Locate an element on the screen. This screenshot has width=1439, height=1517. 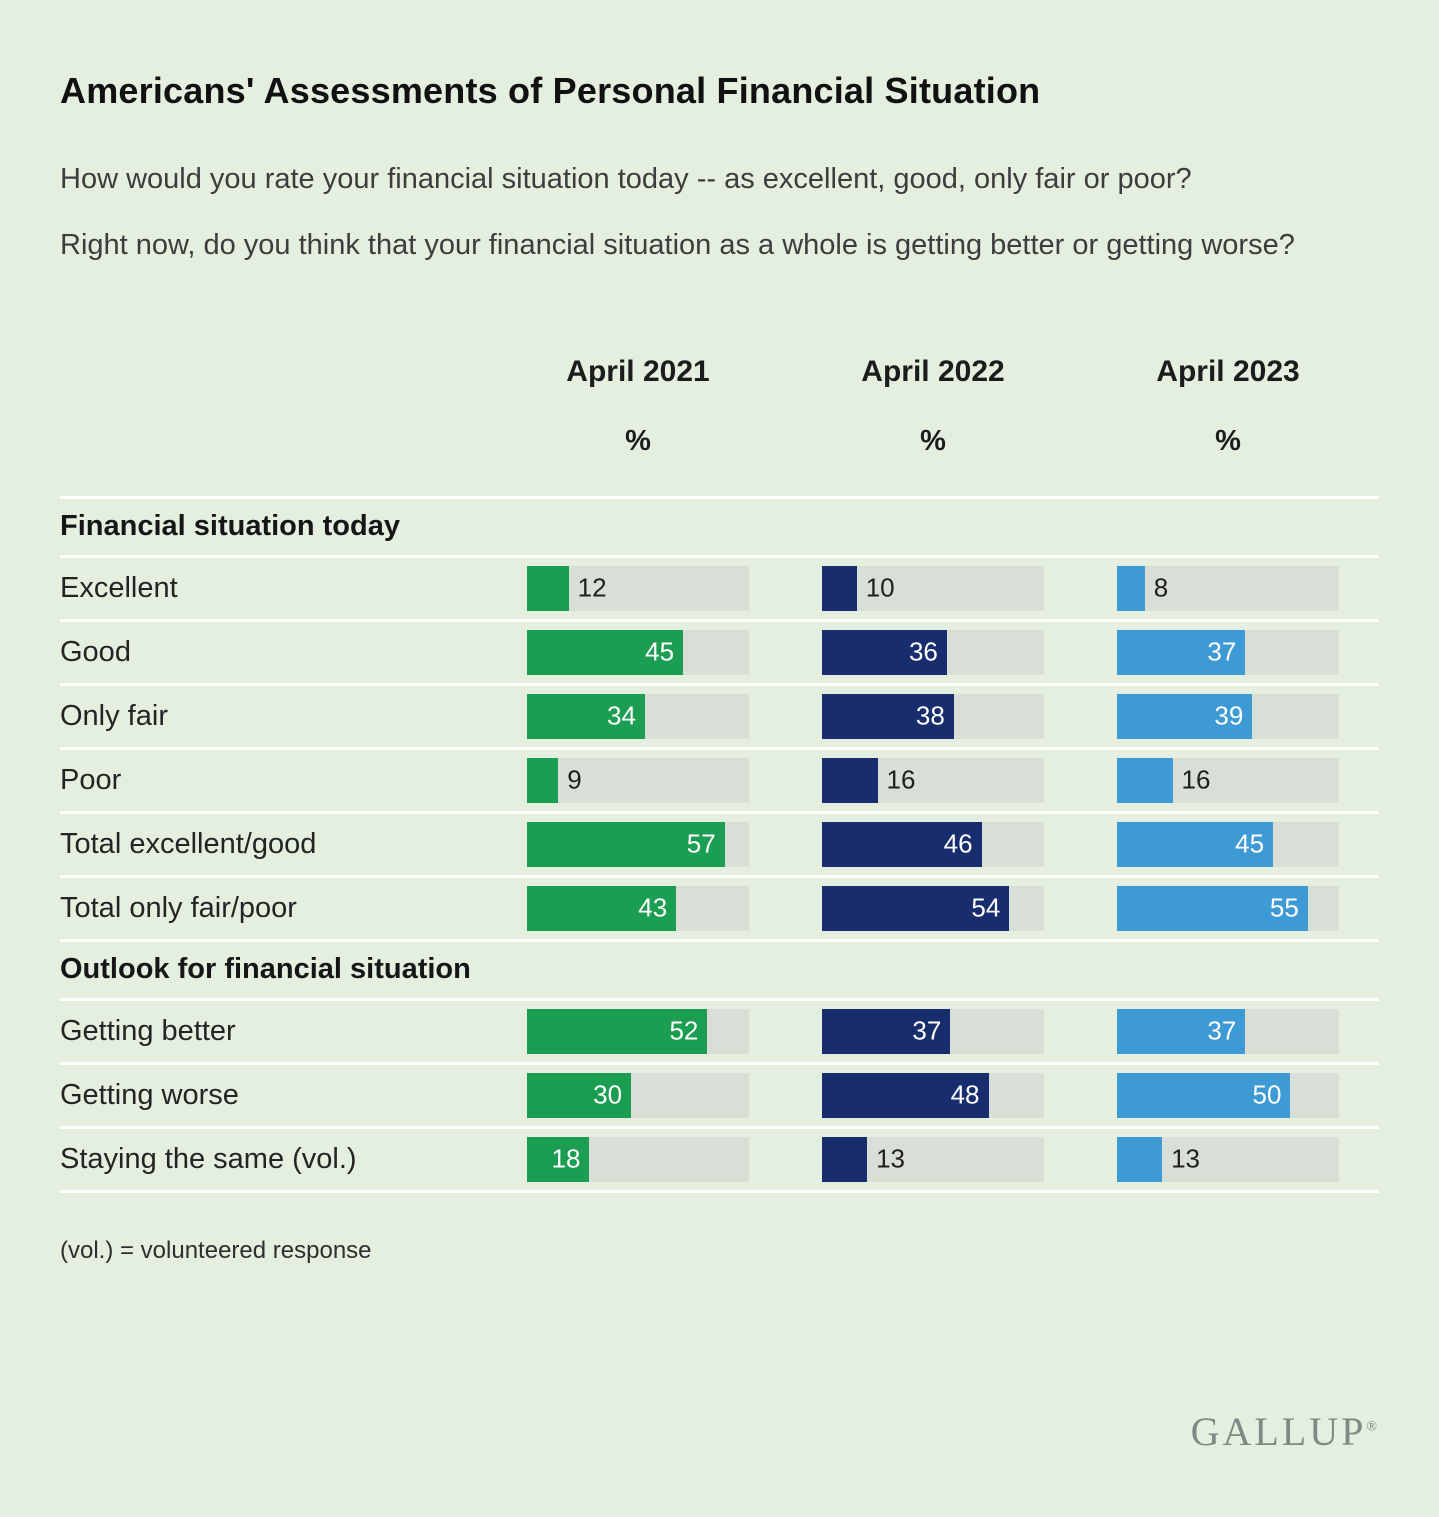
table-row: Staying the same (vol.) 18 13 13 is located at coordinates (719, 1157).